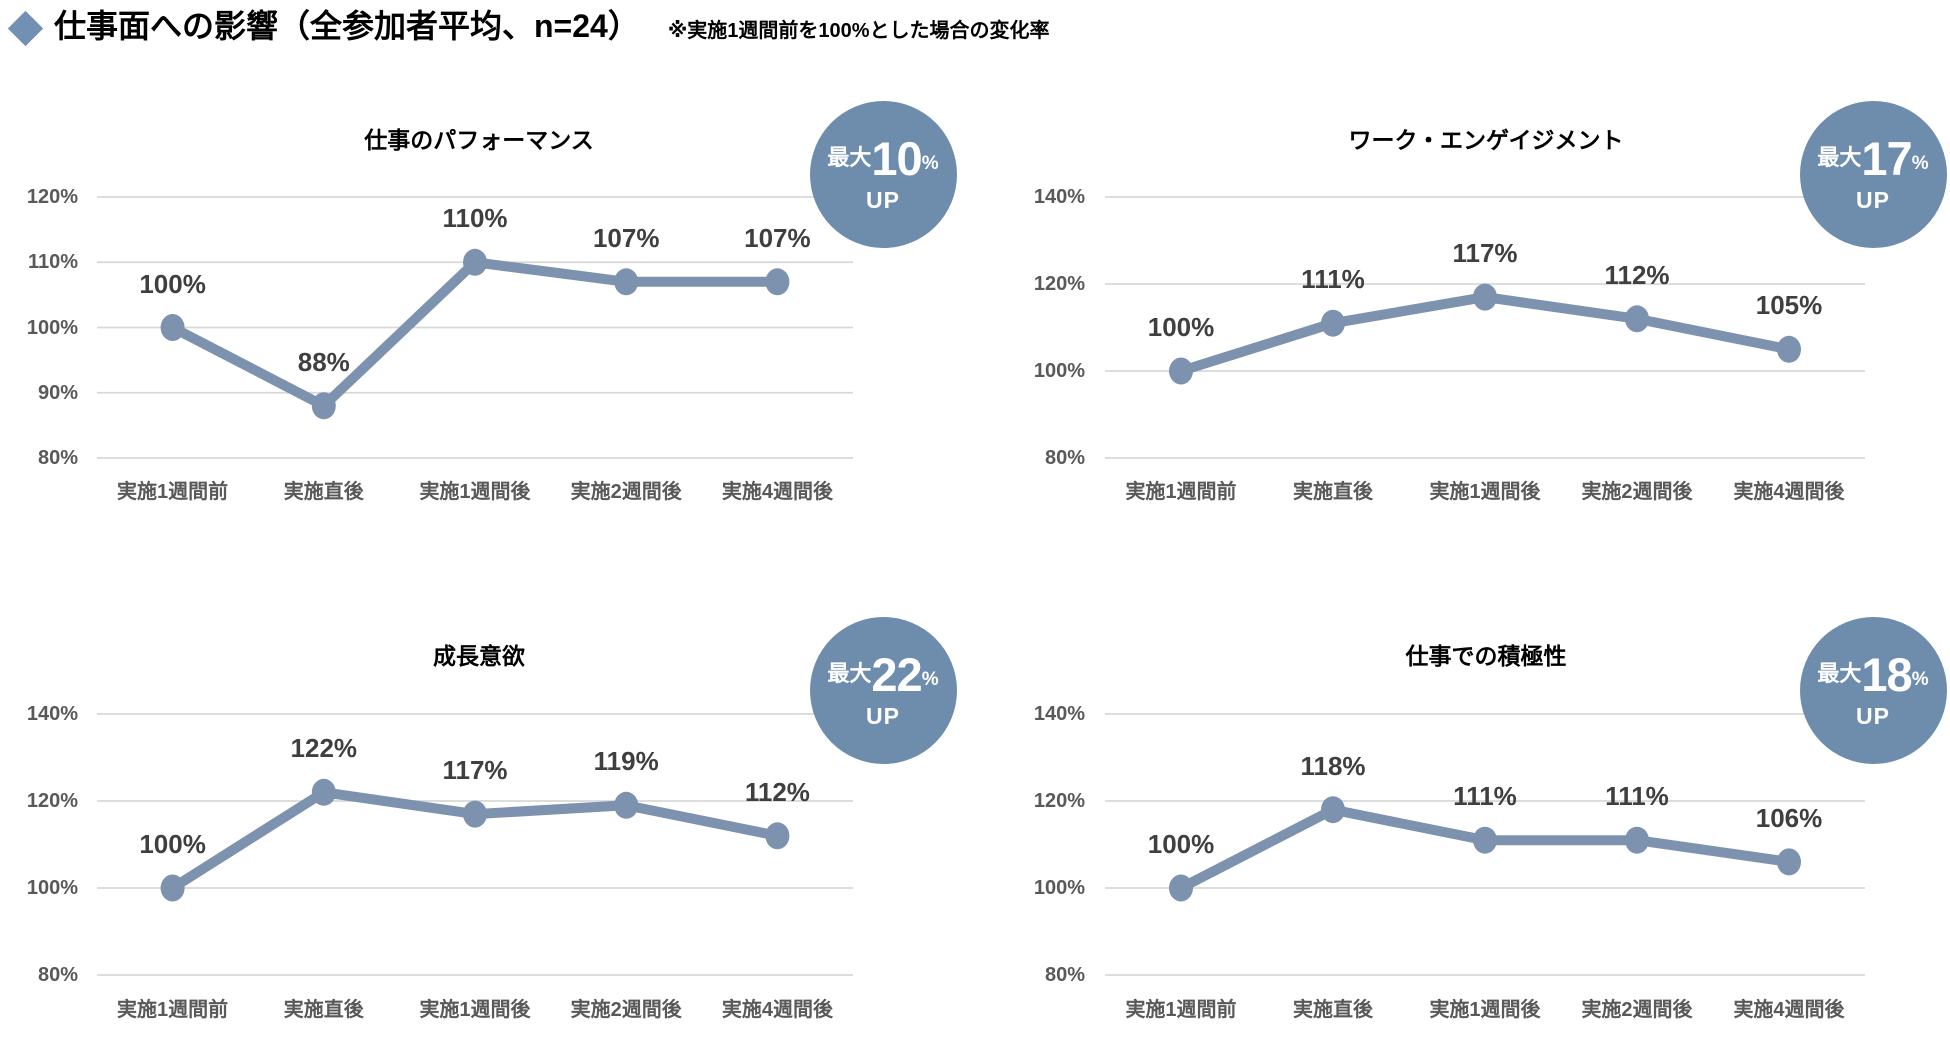 The height and width of the screenshot is (1044, 1950). What do you see at coordinates (479, 140) in the screenshot?
I see `chart-title: 仕事のパフォーマンス` at bounding box center [479, 140].